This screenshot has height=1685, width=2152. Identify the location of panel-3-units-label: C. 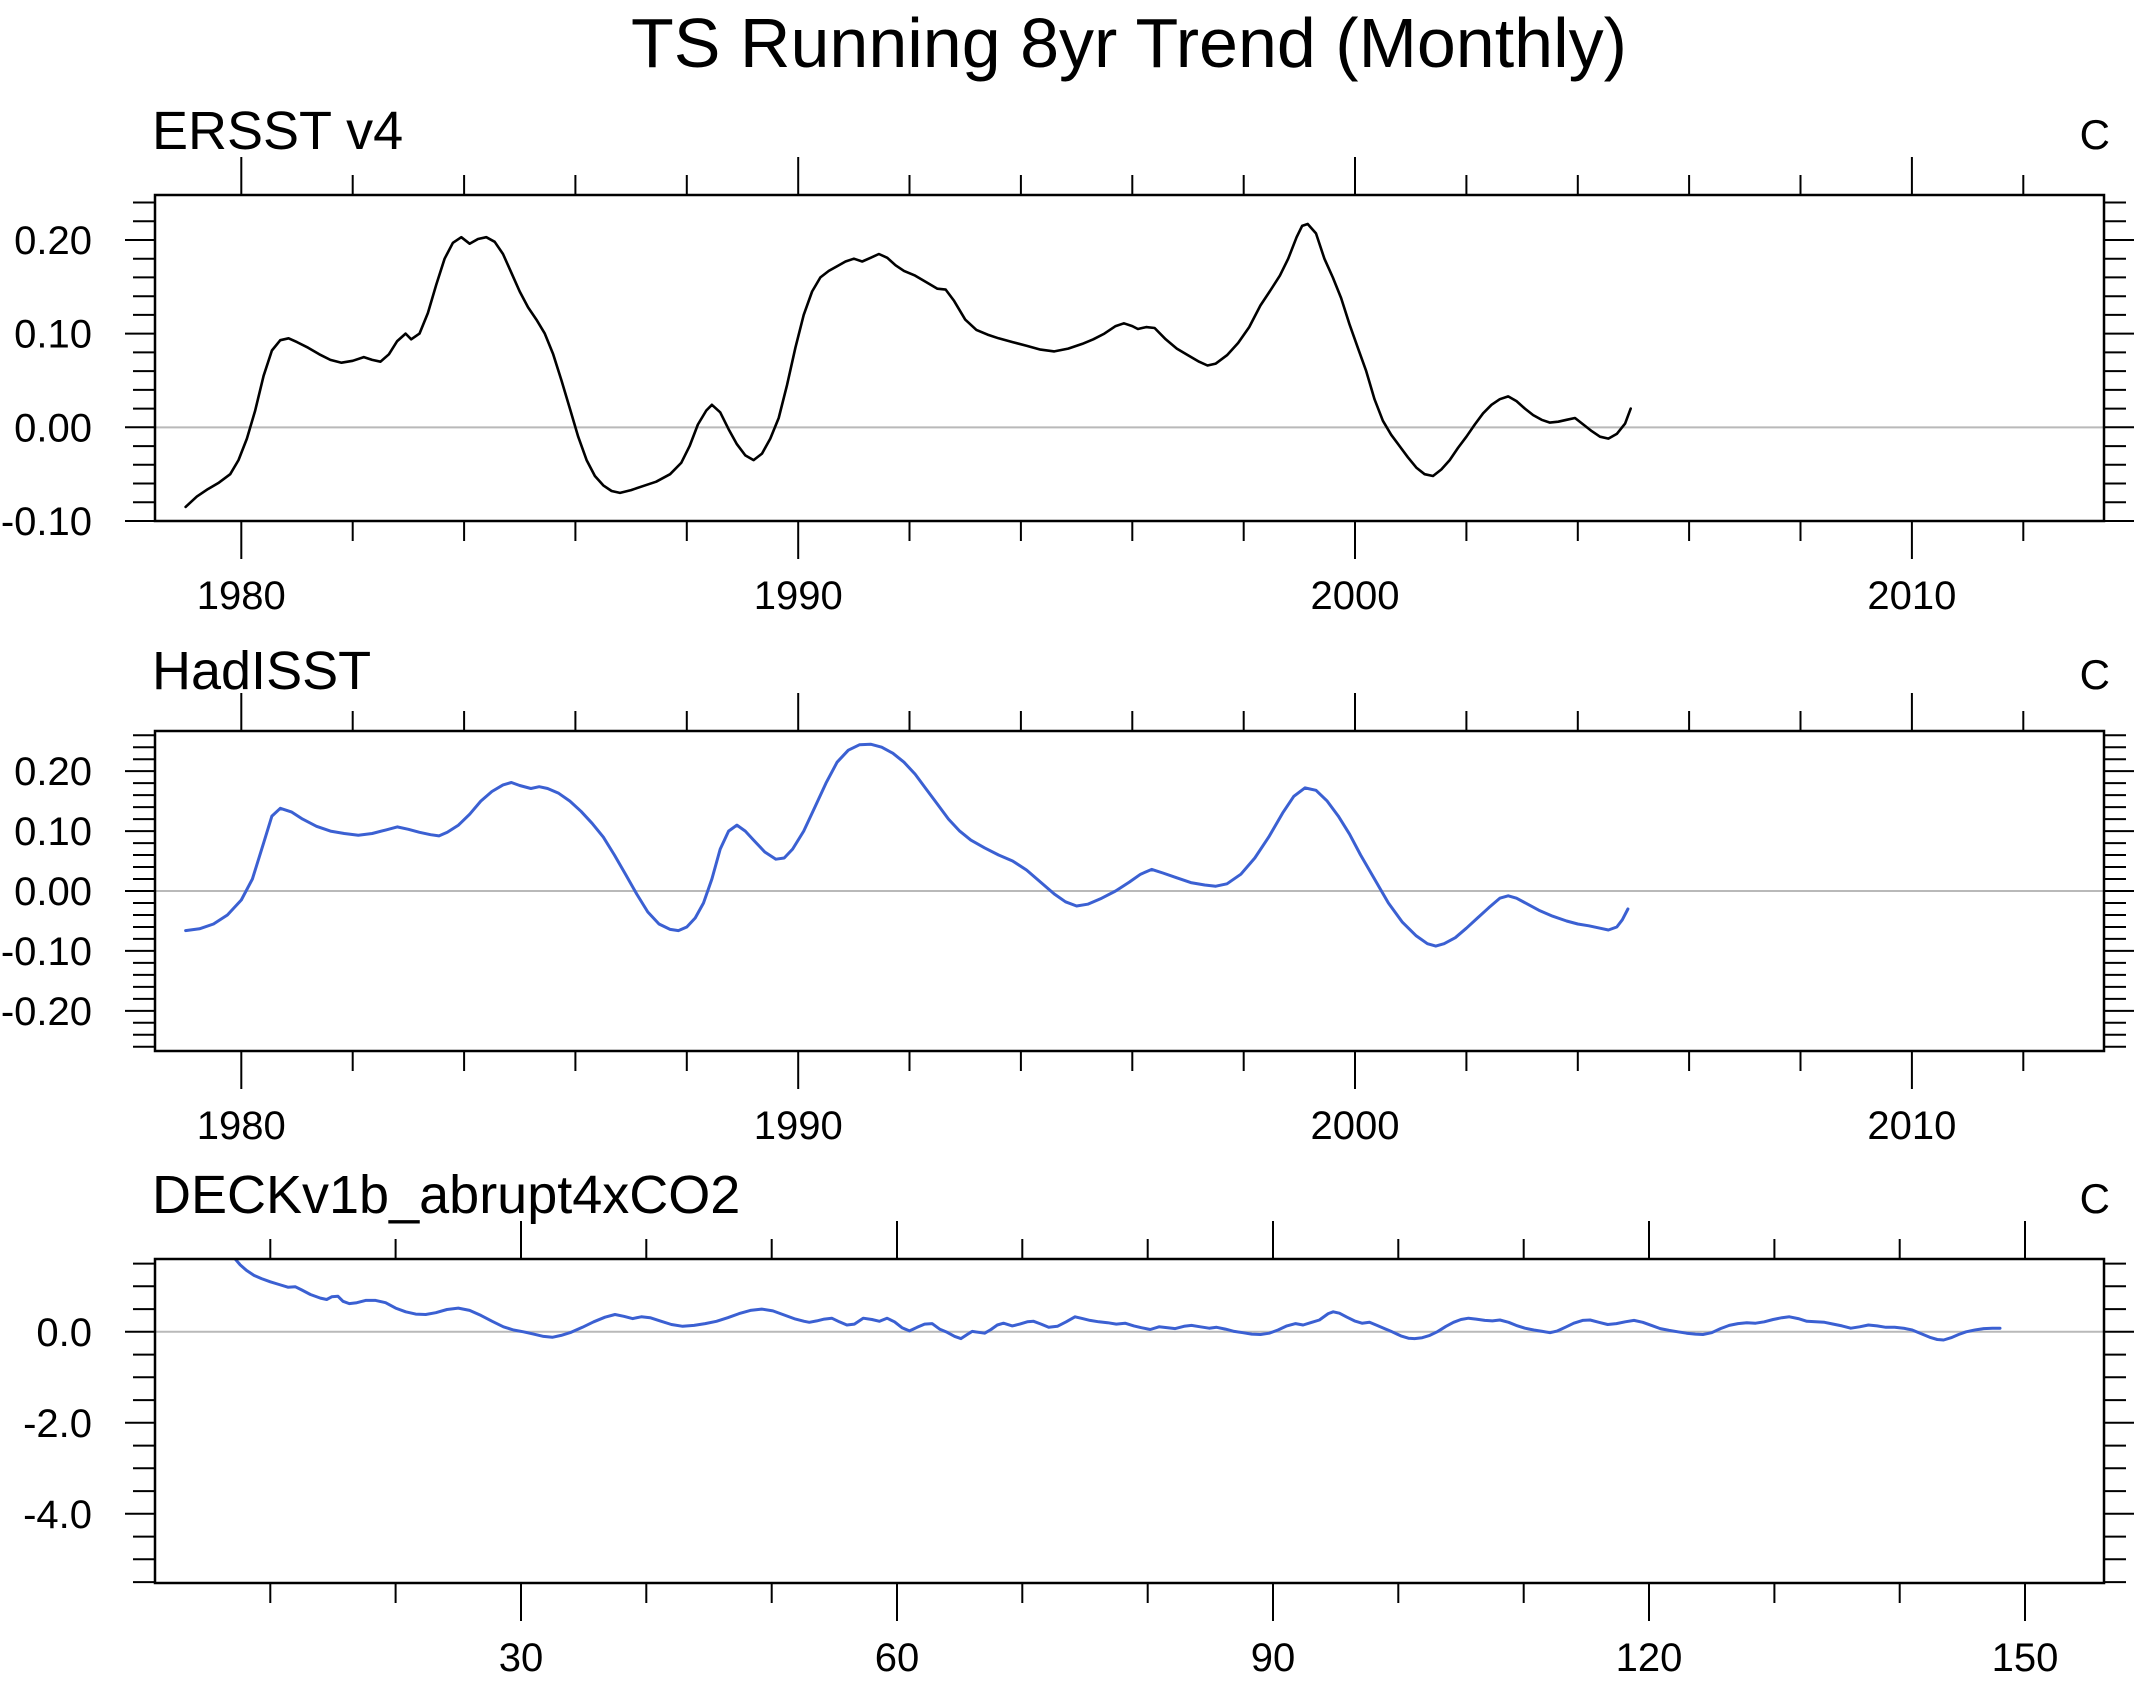
(2094, 1198).